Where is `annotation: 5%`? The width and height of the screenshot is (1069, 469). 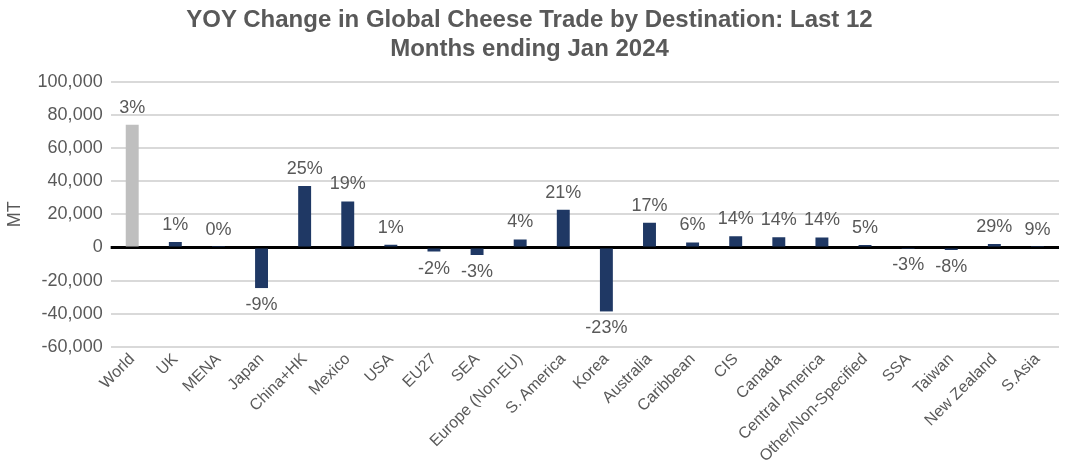 annotation: 5% is located at coordinates (865, 227).